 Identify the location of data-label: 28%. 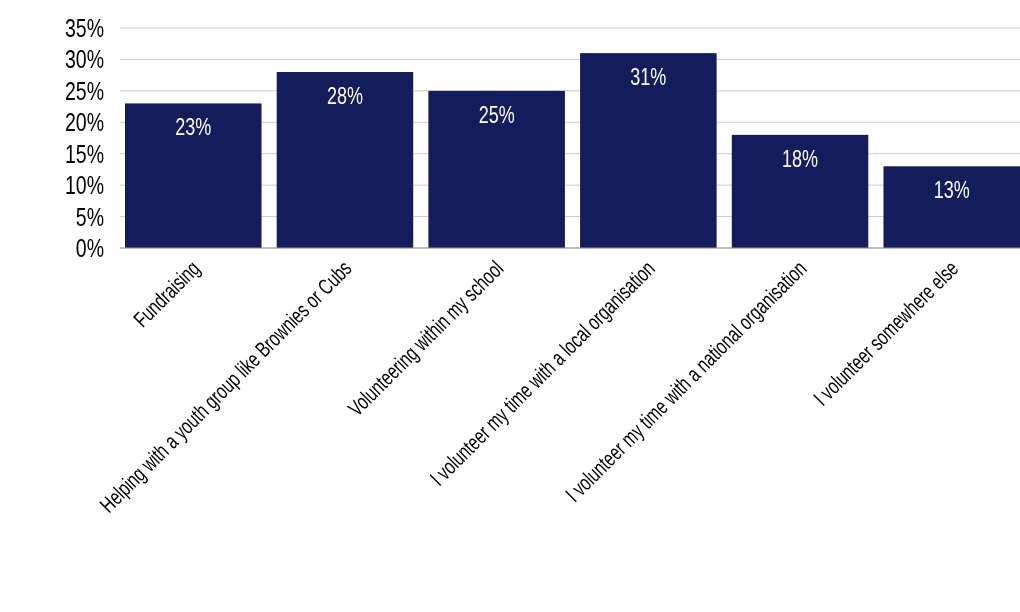
(345, 95).